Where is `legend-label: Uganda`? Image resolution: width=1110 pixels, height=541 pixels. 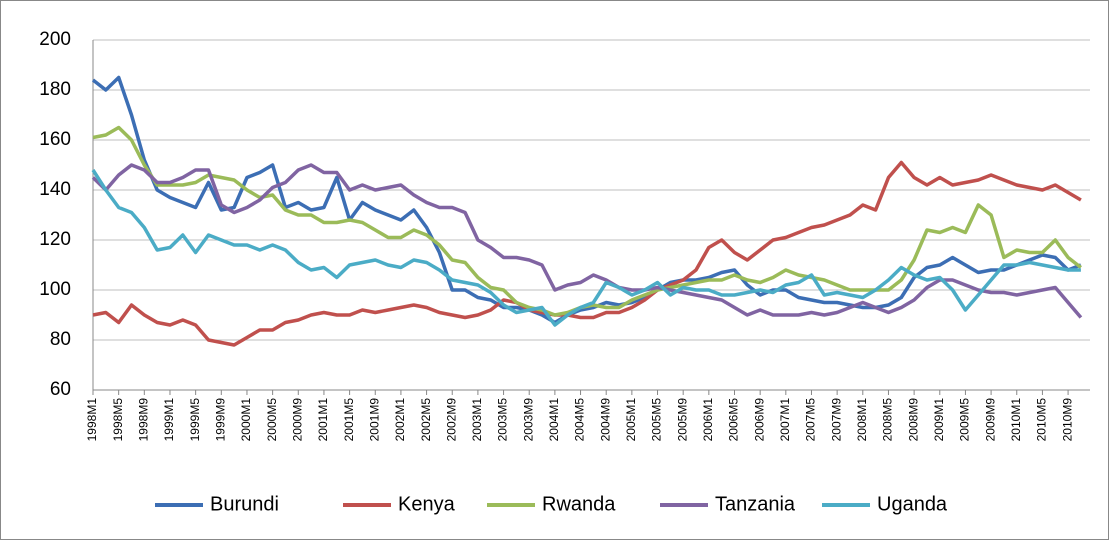 legend-label: Uganda is located at coordinates (912, 504).